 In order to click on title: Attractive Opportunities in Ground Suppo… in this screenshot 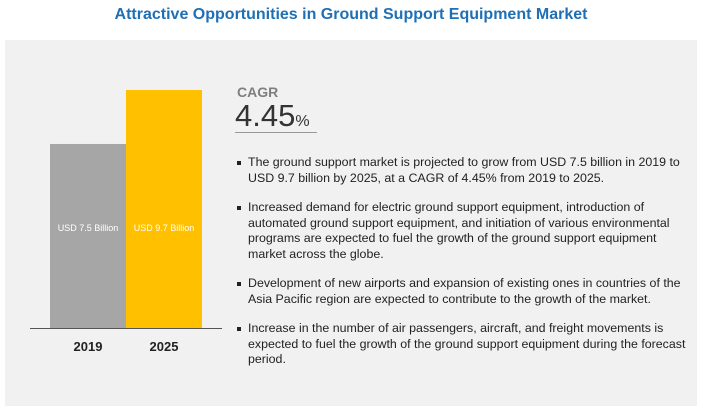, I will do `click(351, 14)`.